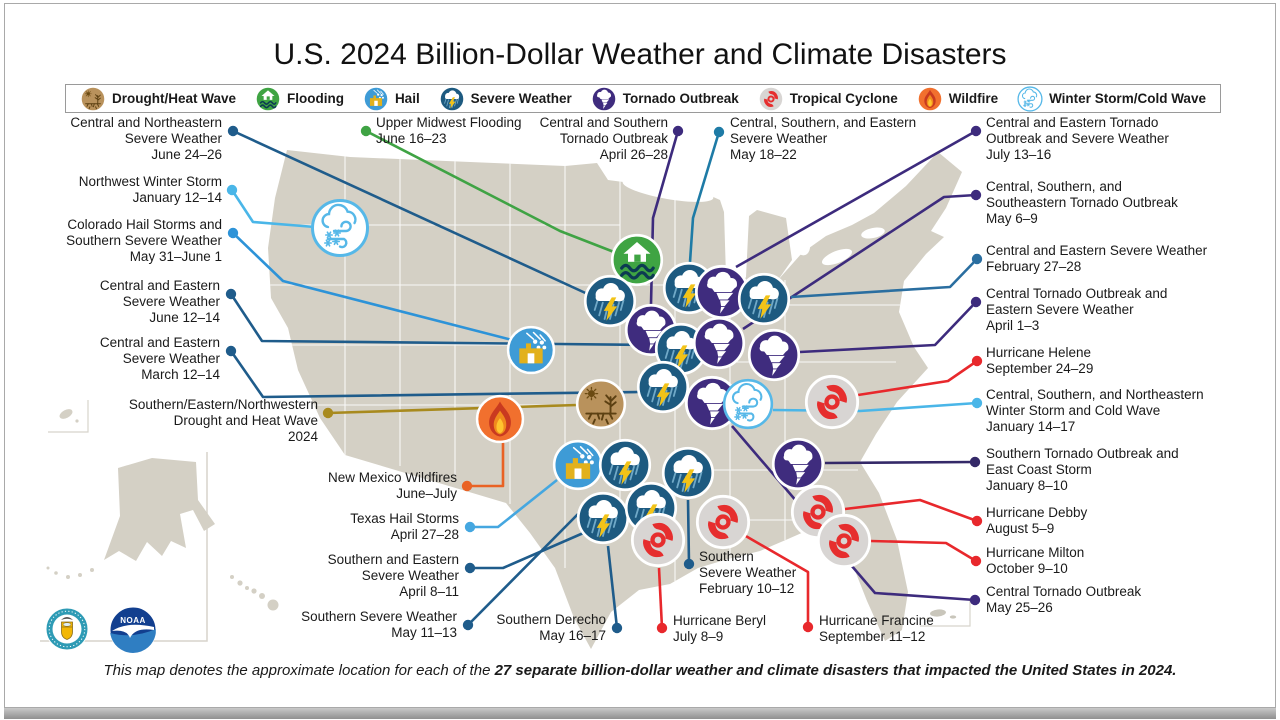 This screenshot has width=1280, height=720. Describe the element at coordinates (843, 98) in the screenshot. I see `legend-item-label: Tropical Cyclone` at that location.